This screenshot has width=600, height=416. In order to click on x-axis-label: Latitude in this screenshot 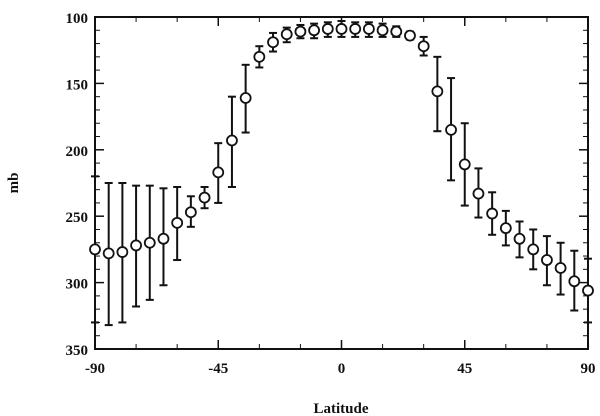, I will do `click(340, 408)`.